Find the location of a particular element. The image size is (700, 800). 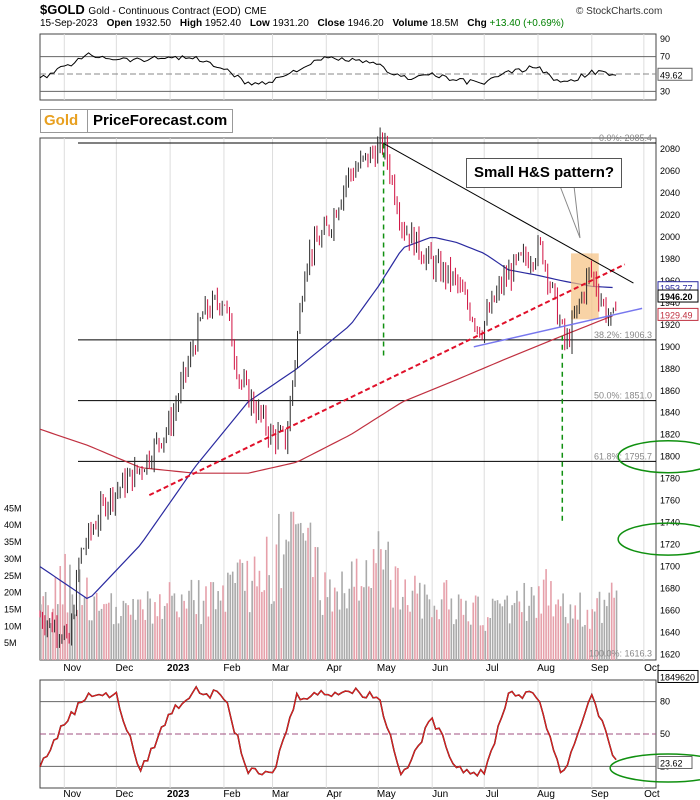

stoch-xtick-10: Sep is located at coordinates (600, 794).